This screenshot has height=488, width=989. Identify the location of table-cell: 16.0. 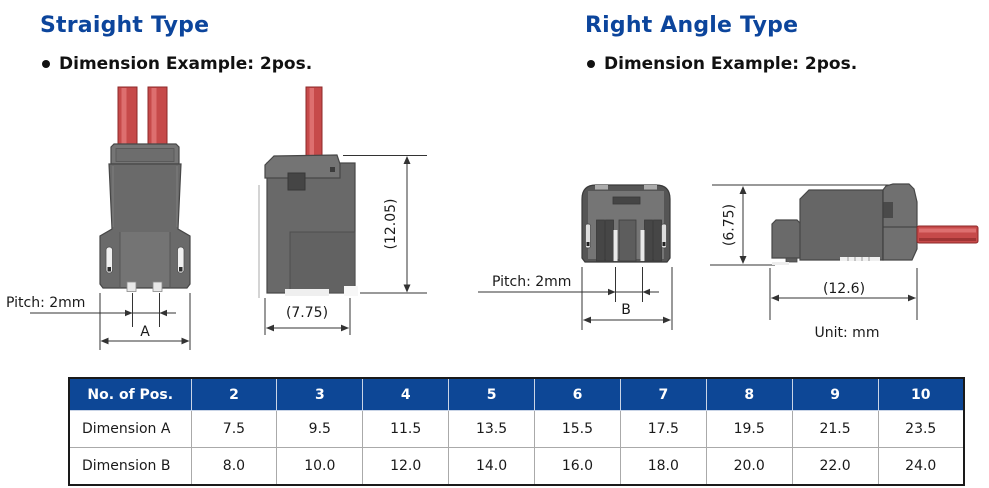
(577, 466).